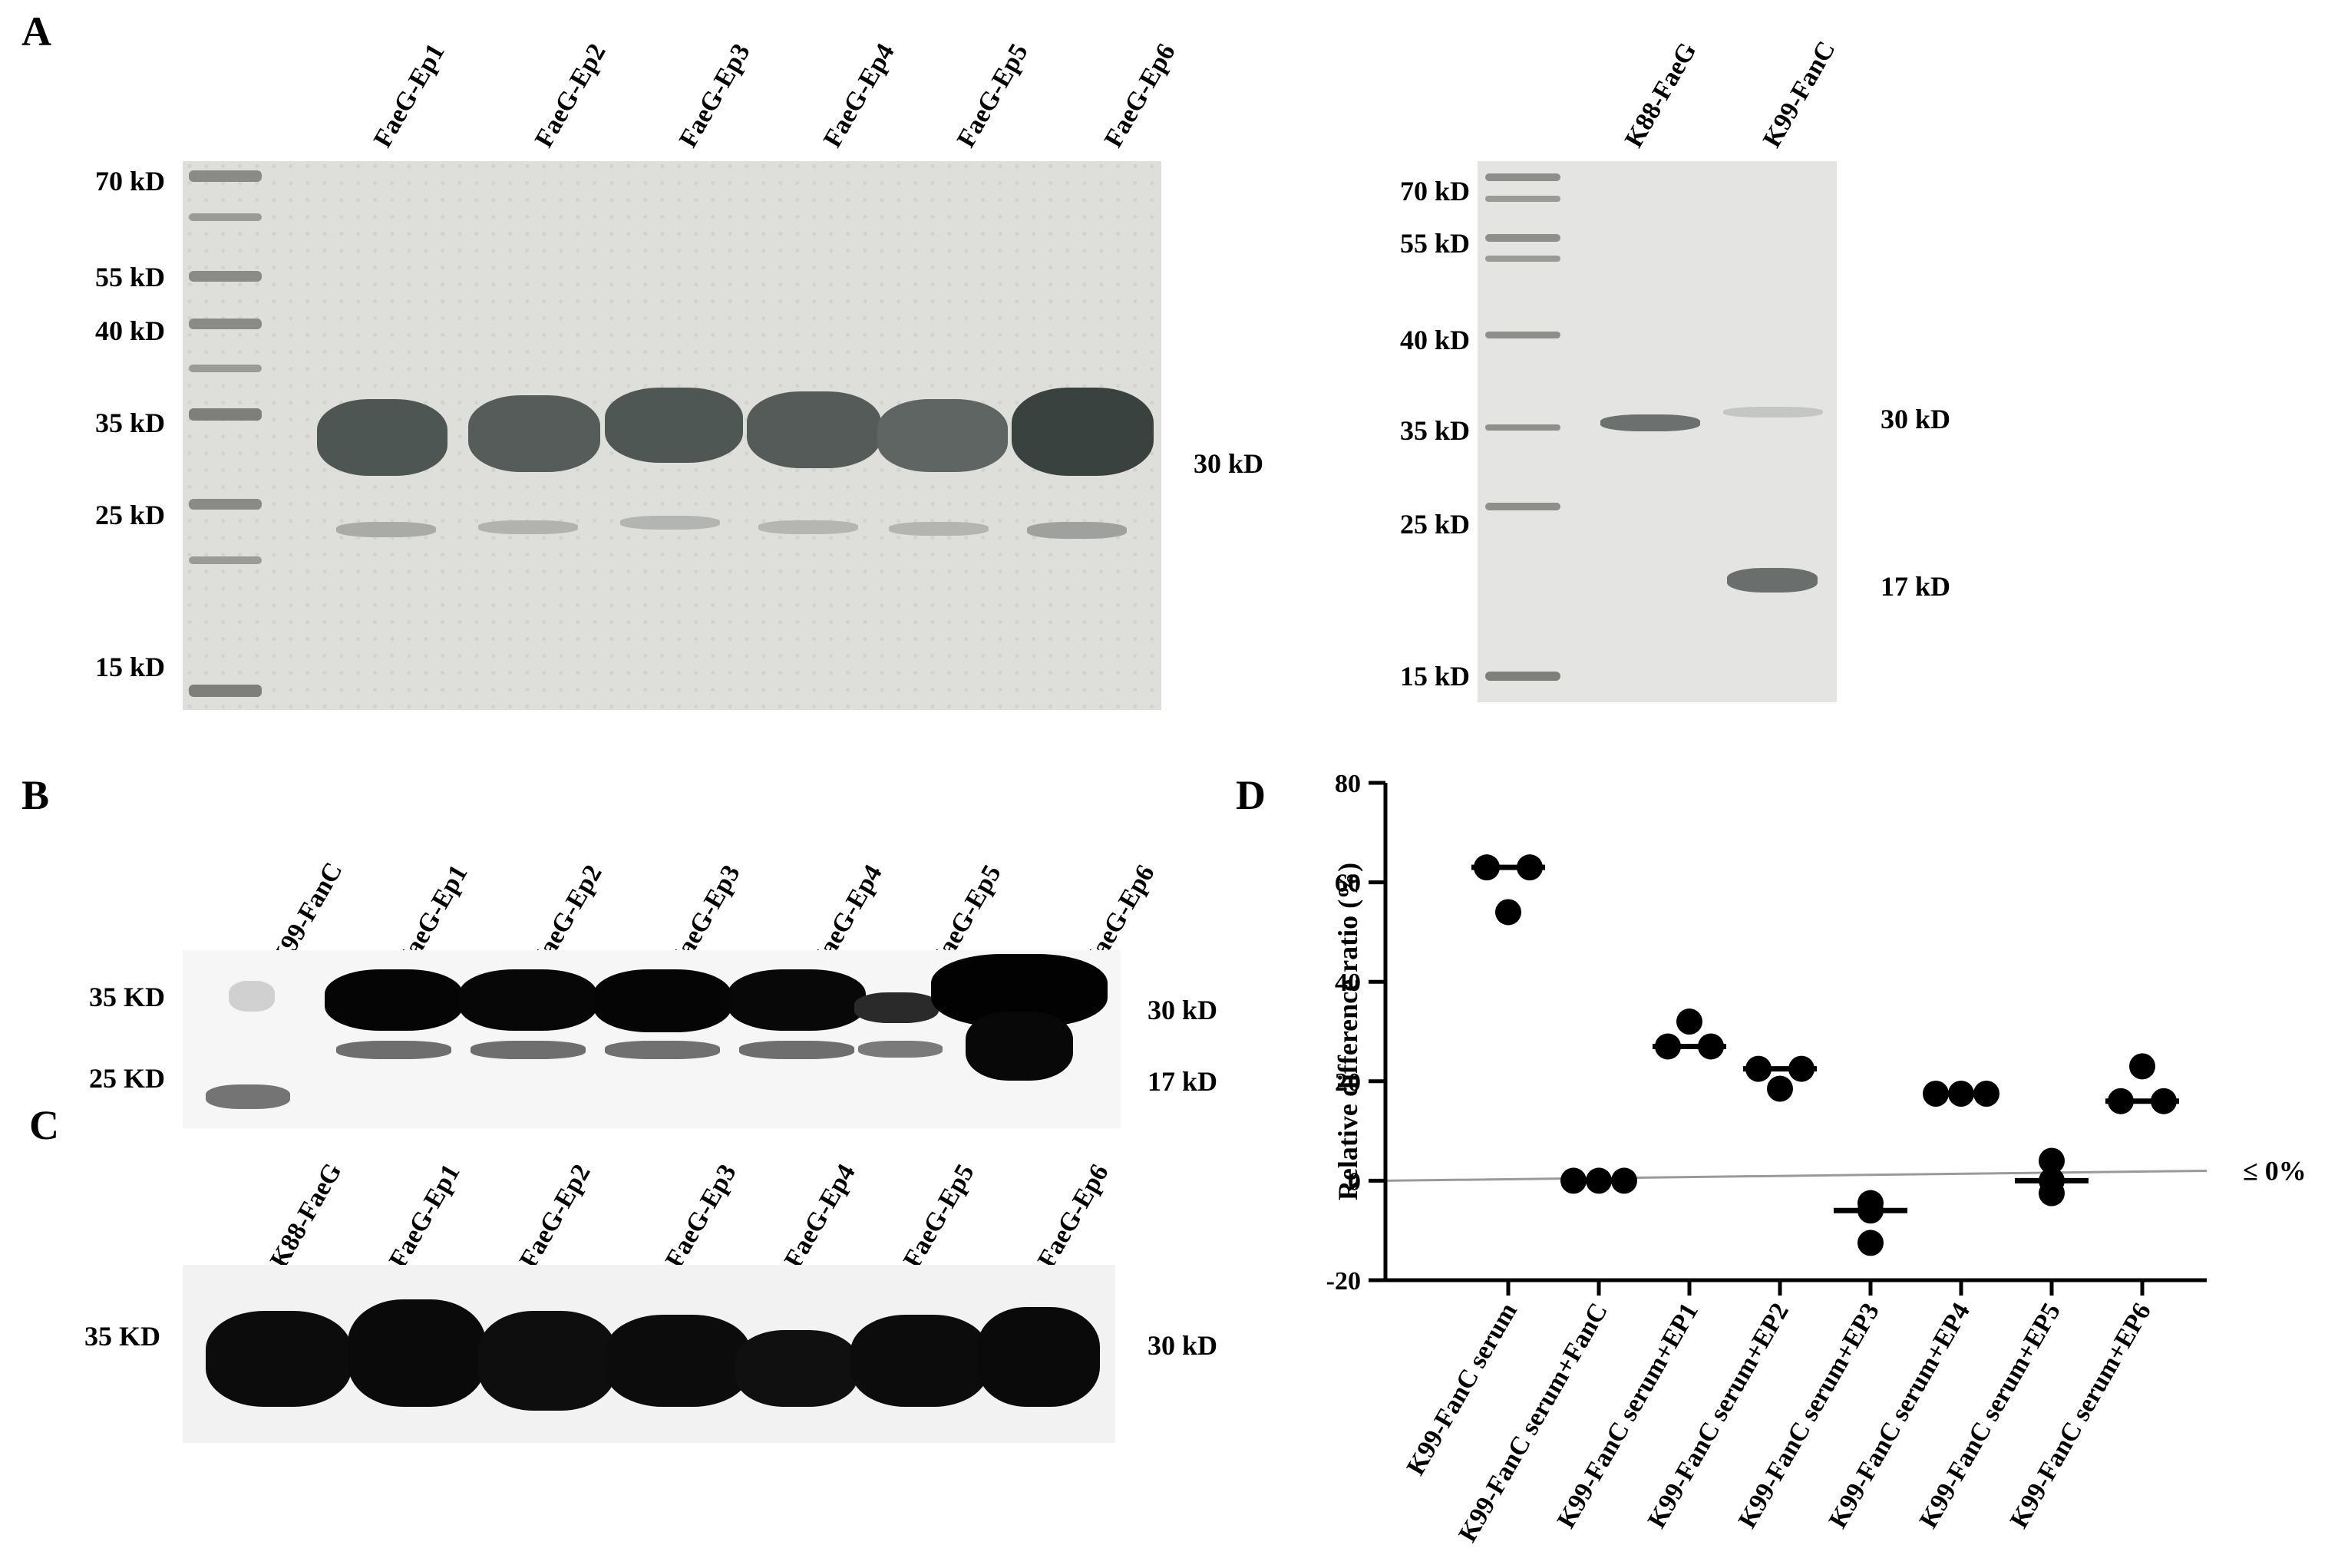 This screenshot has width=2328, height=1568. I want to click on sds-page-gel-a-left, so click(672, 435).